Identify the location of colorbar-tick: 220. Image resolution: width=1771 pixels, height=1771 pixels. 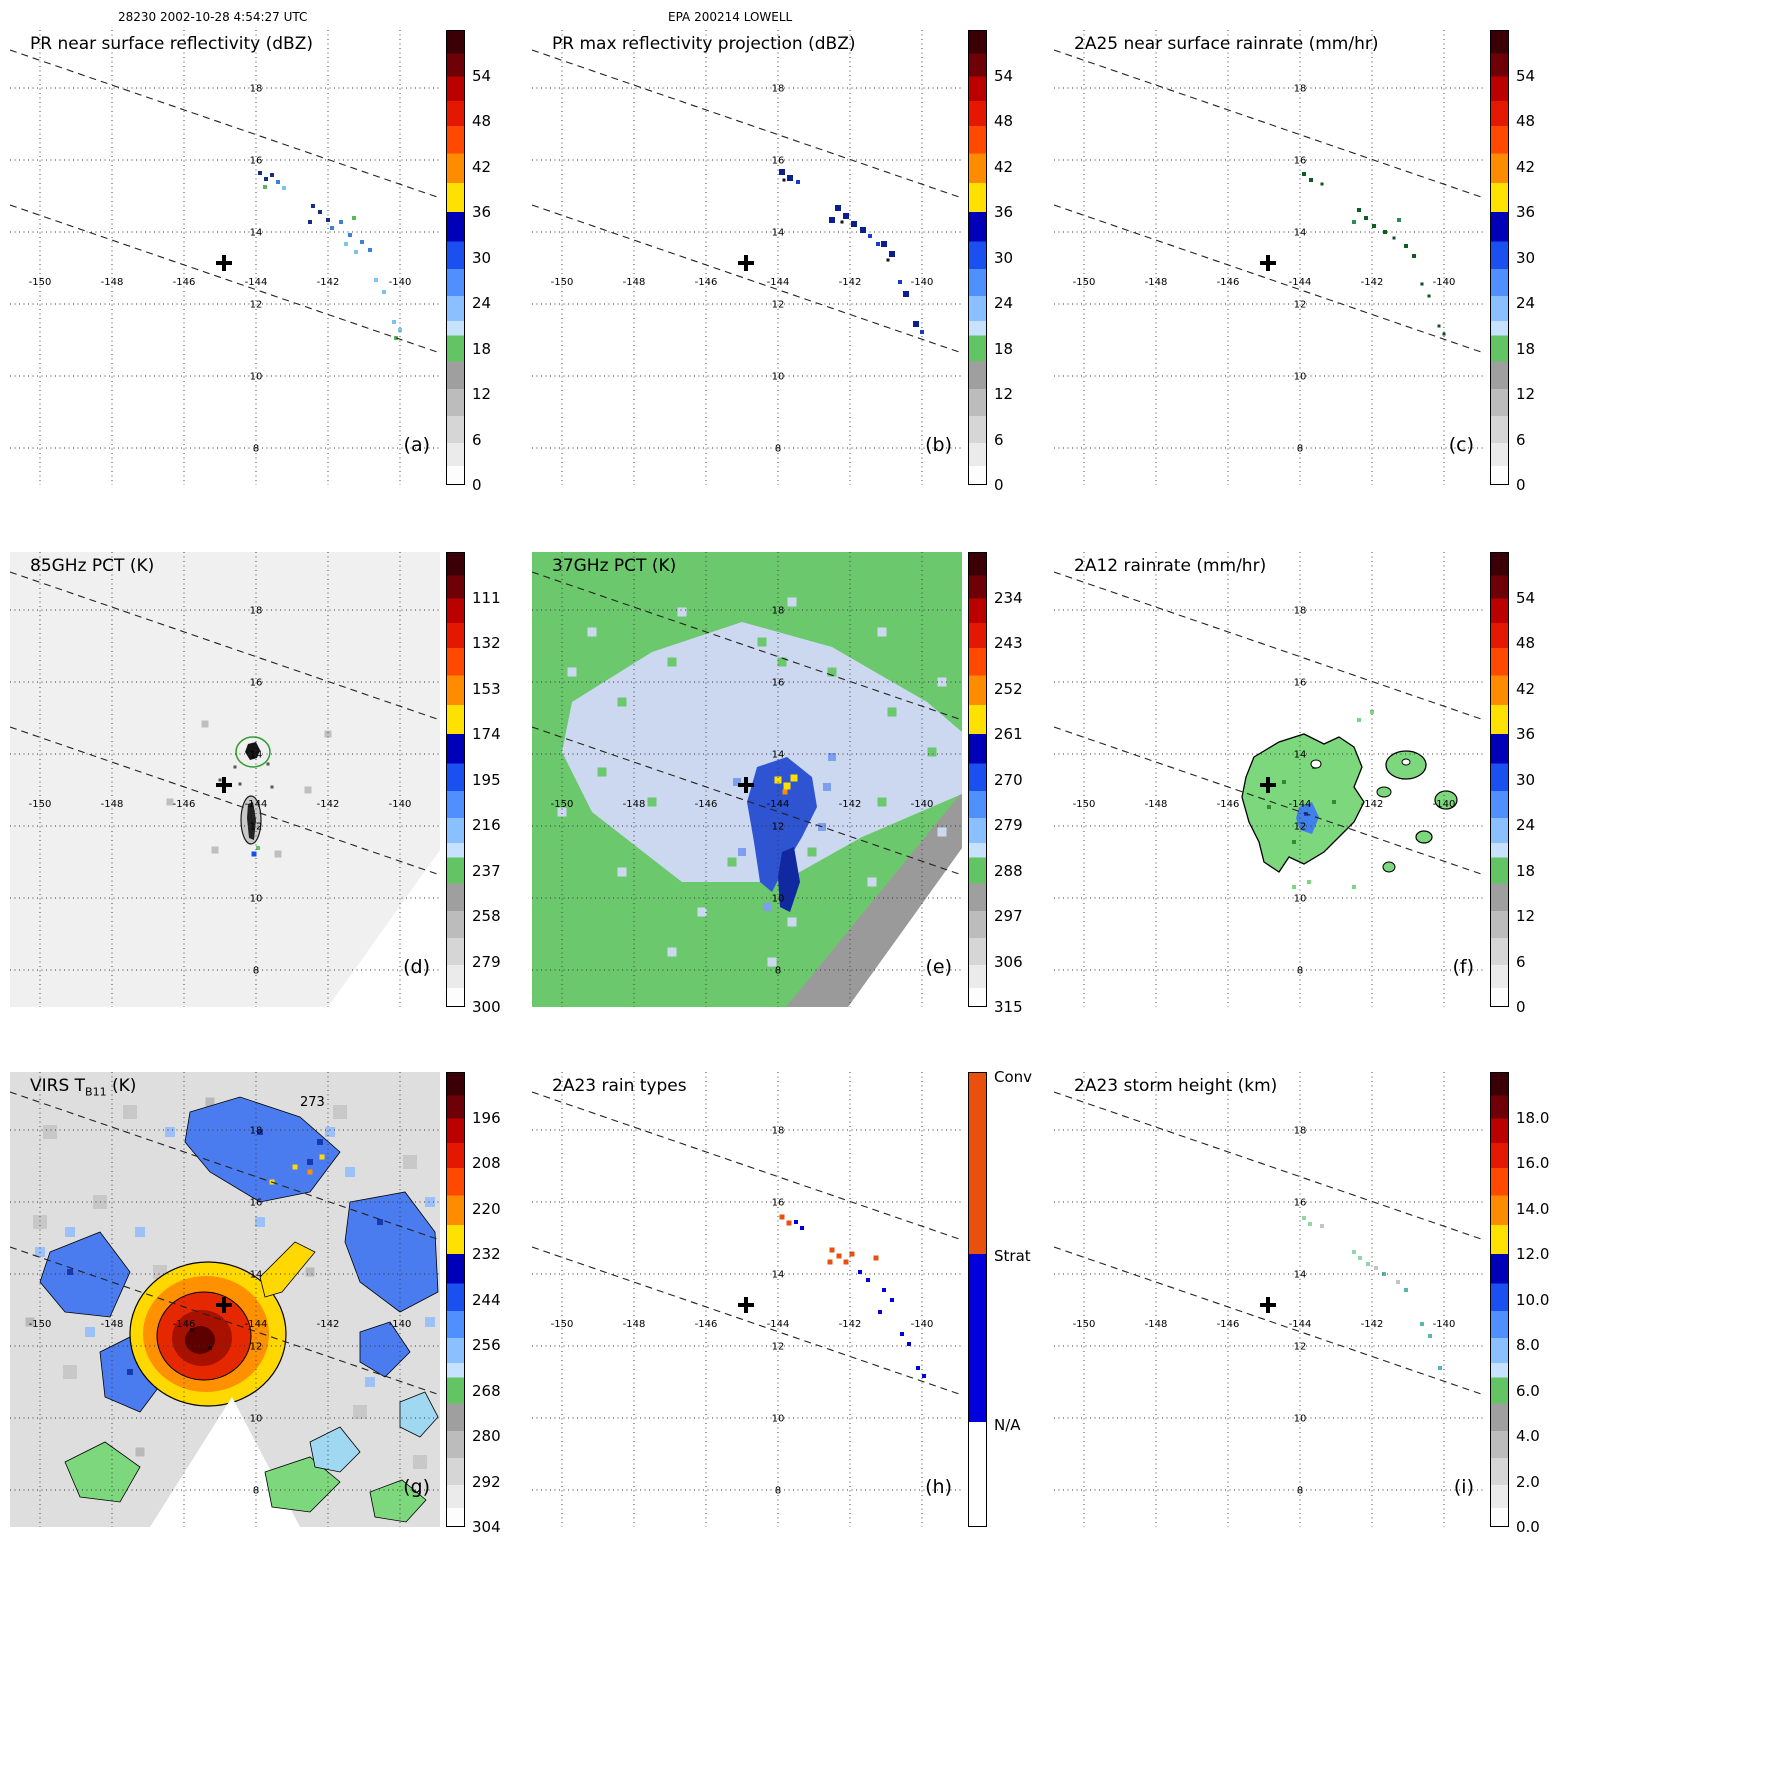
(486, 1208).